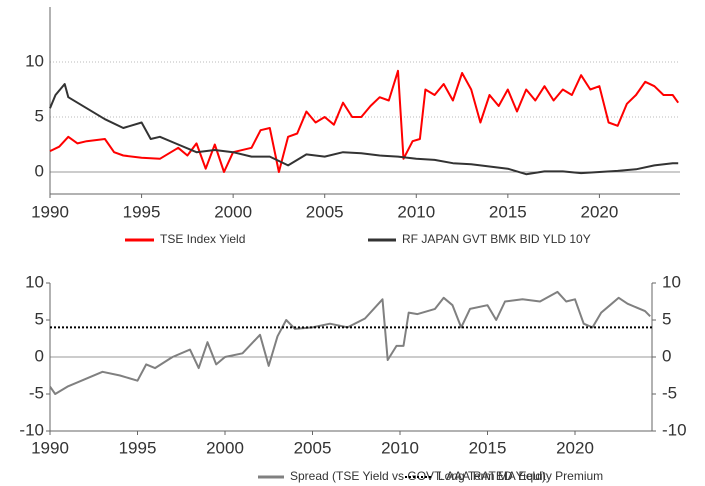 The image size is (705, 486). I want to click on y-tick-label: -5, so click(36, 392).